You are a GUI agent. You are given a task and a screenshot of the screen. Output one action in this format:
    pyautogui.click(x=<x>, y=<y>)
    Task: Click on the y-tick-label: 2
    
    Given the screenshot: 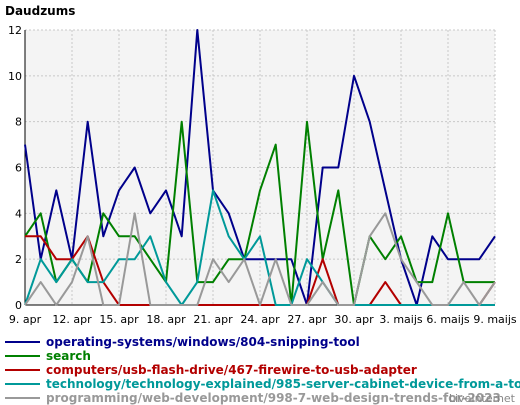 What is the action you would take?
    pyautogui.click(x=18, y=259)
    